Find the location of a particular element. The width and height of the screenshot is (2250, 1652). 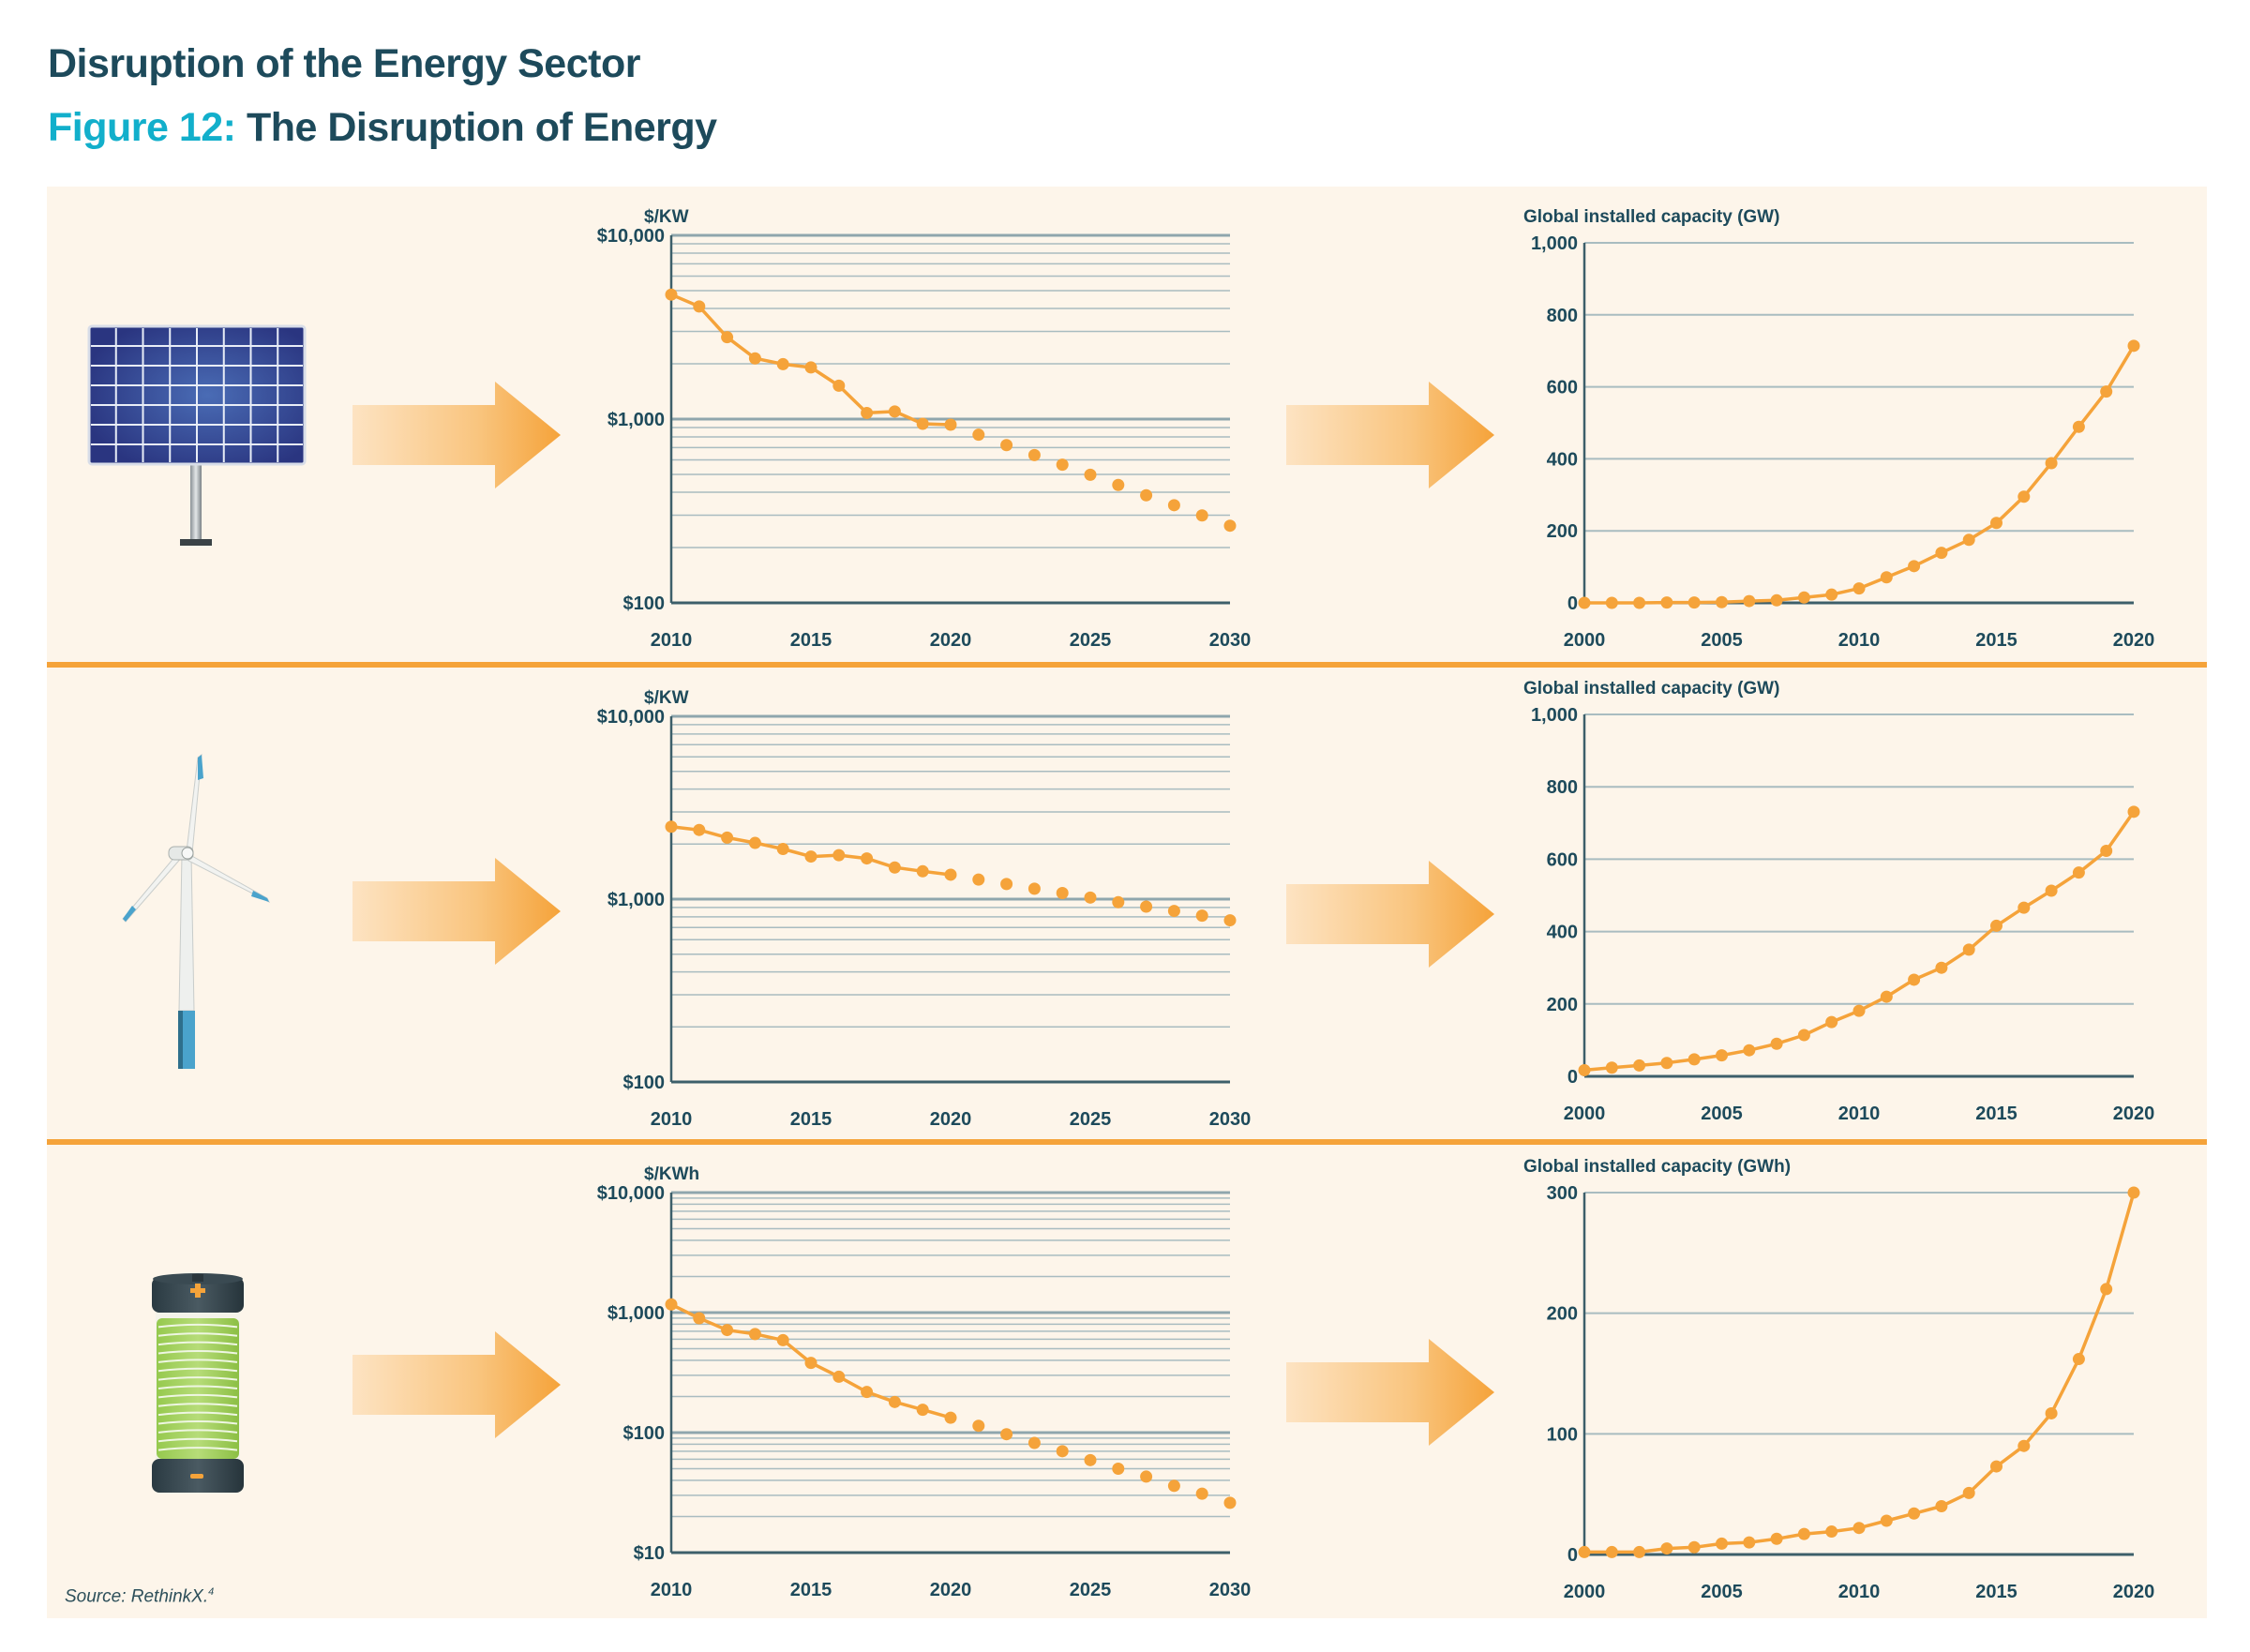

y-axis-label: $/KW is located at coordinates (666, 698).